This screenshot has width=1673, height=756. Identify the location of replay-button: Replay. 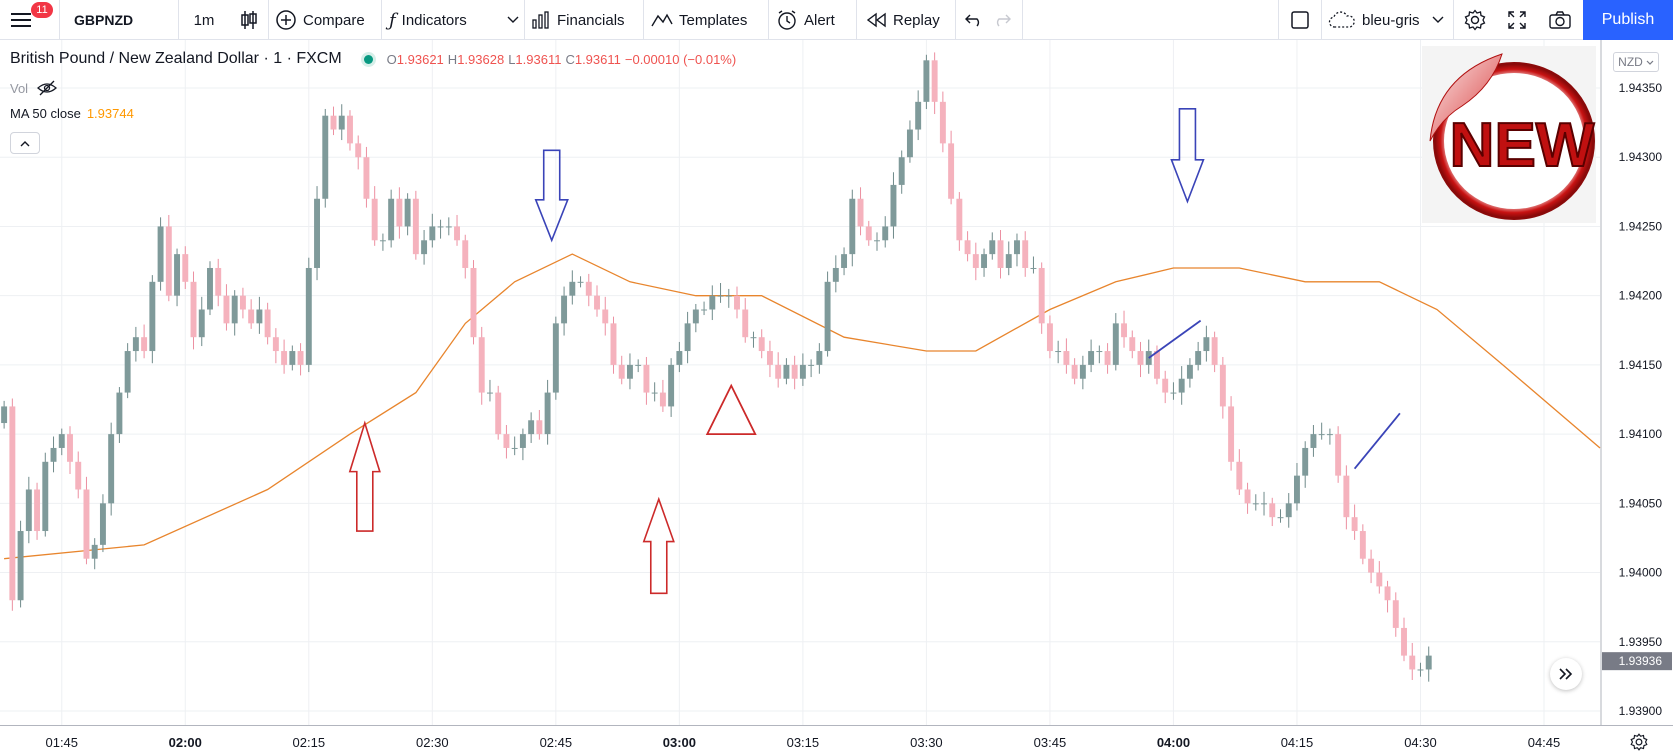
(917, 20).